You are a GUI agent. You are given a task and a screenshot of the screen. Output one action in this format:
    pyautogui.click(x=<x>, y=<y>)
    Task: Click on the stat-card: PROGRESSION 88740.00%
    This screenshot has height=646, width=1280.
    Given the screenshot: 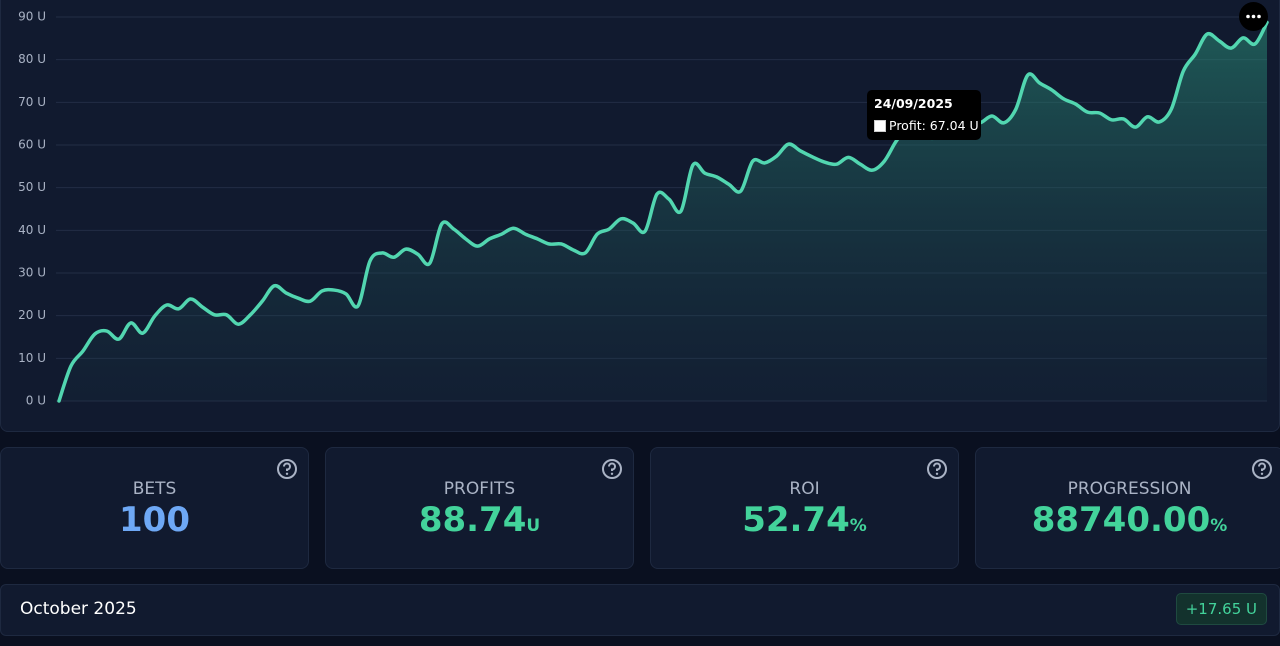 What is the action you would take?
    pyautogui.click(x=1127, y=508)
    